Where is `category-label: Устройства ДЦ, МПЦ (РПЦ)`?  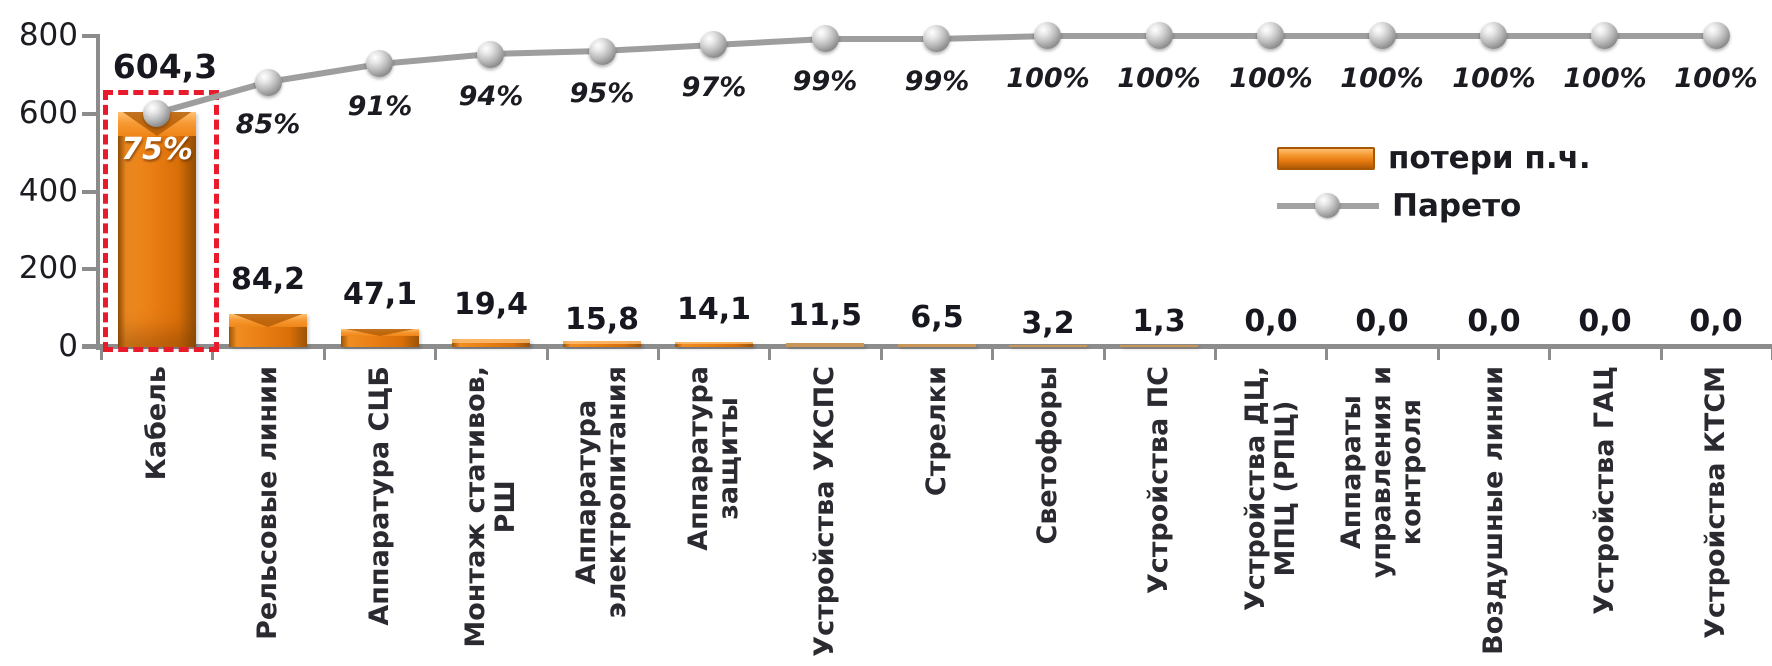
category-label: Устройства ДЦ, МПЦ (РПЦ) is located at coordinates (1271, 516).